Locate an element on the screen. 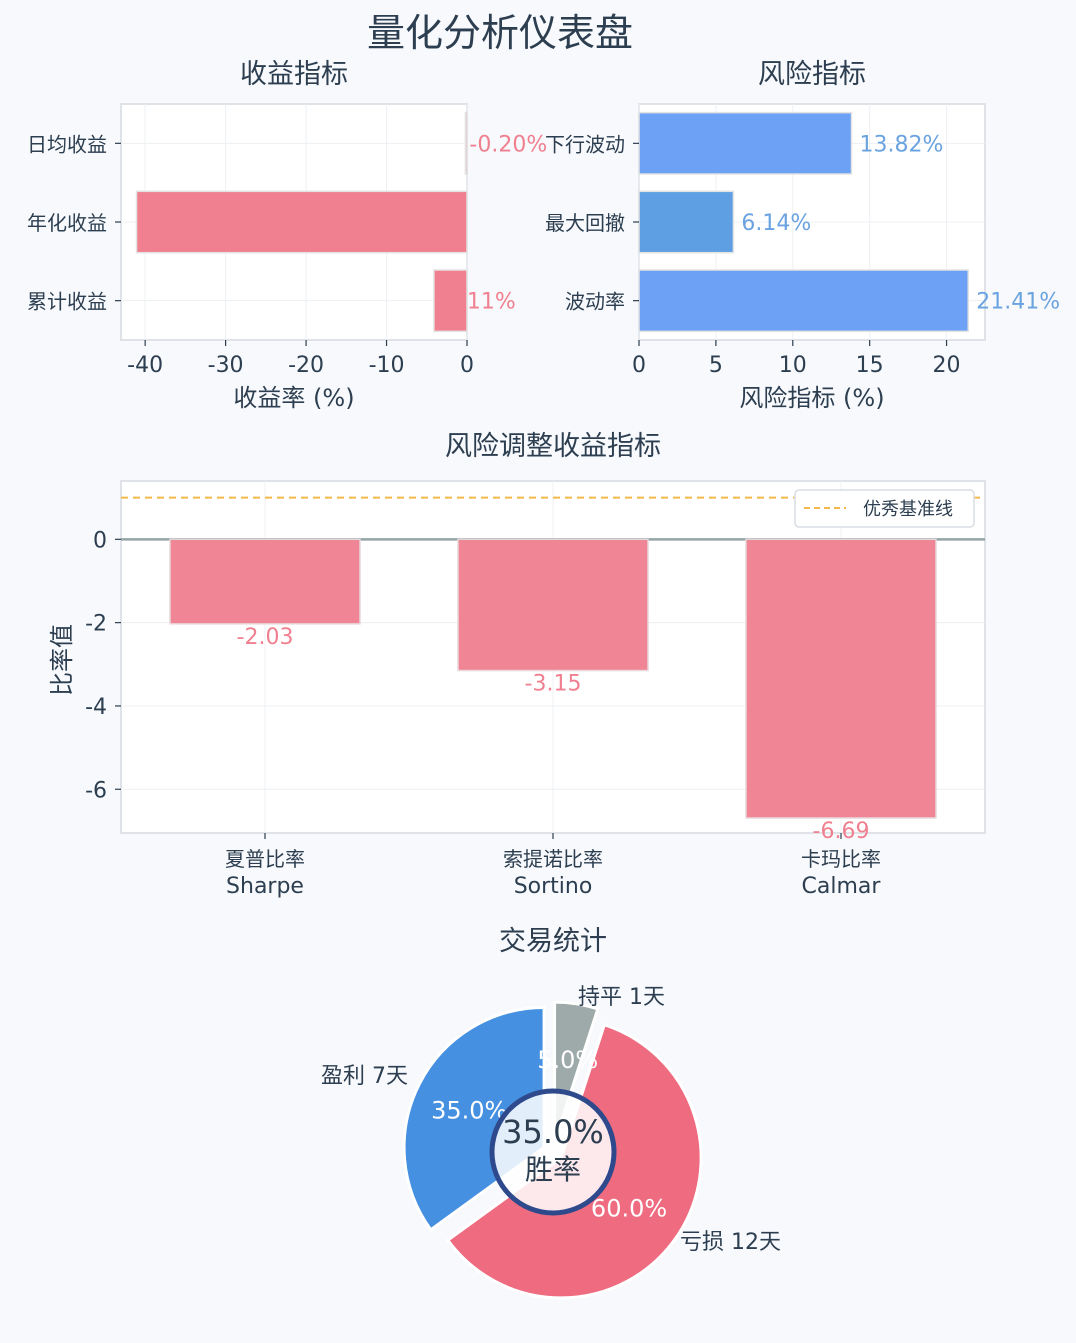 This screenshot has height=1343, width=1076. legend-box is located at coordinates (884, 508).